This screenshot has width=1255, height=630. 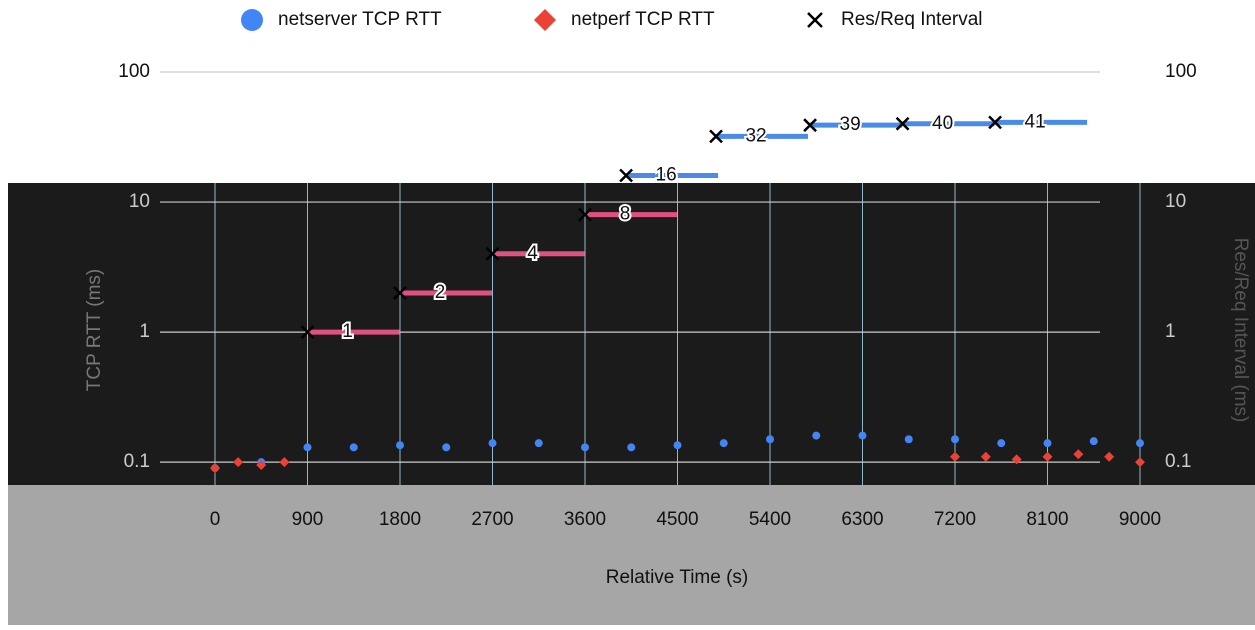 I want to click on data-label: 2, so click(x=440, y=292).